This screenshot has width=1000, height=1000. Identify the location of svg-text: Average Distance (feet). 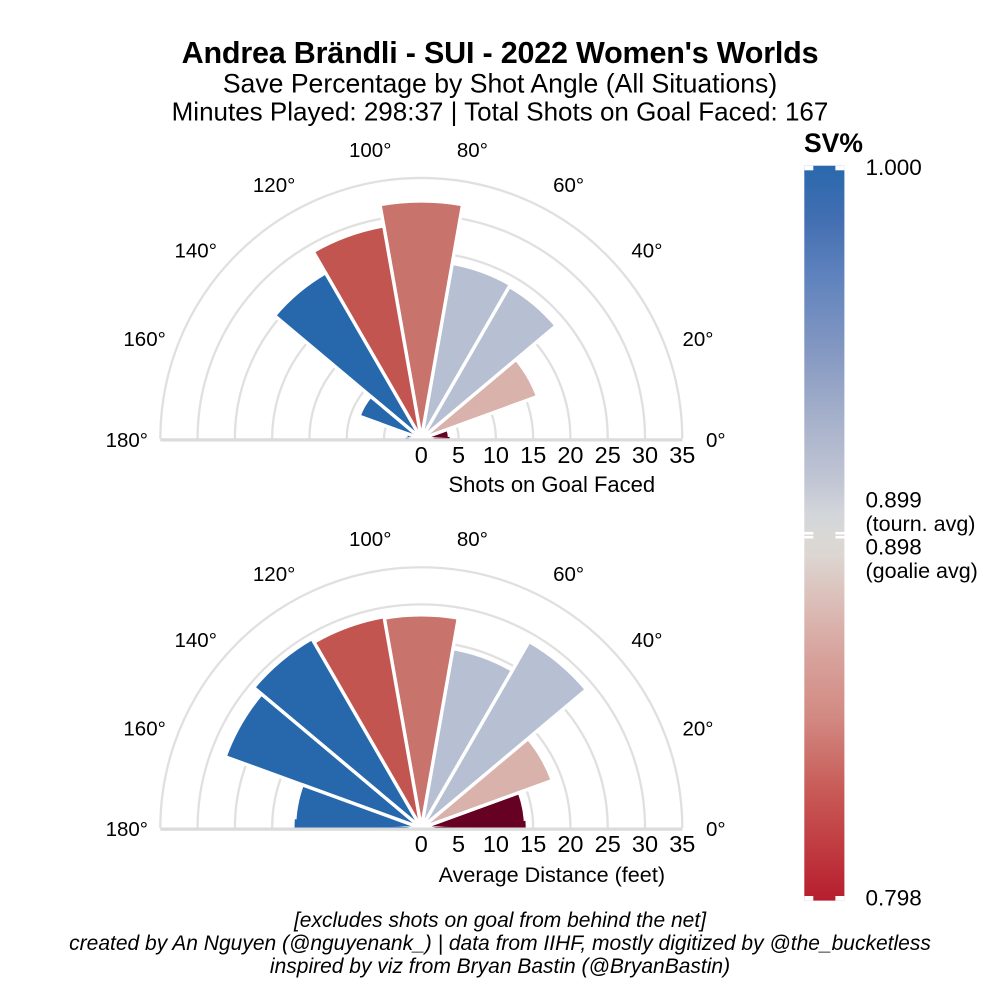
(552, 874).